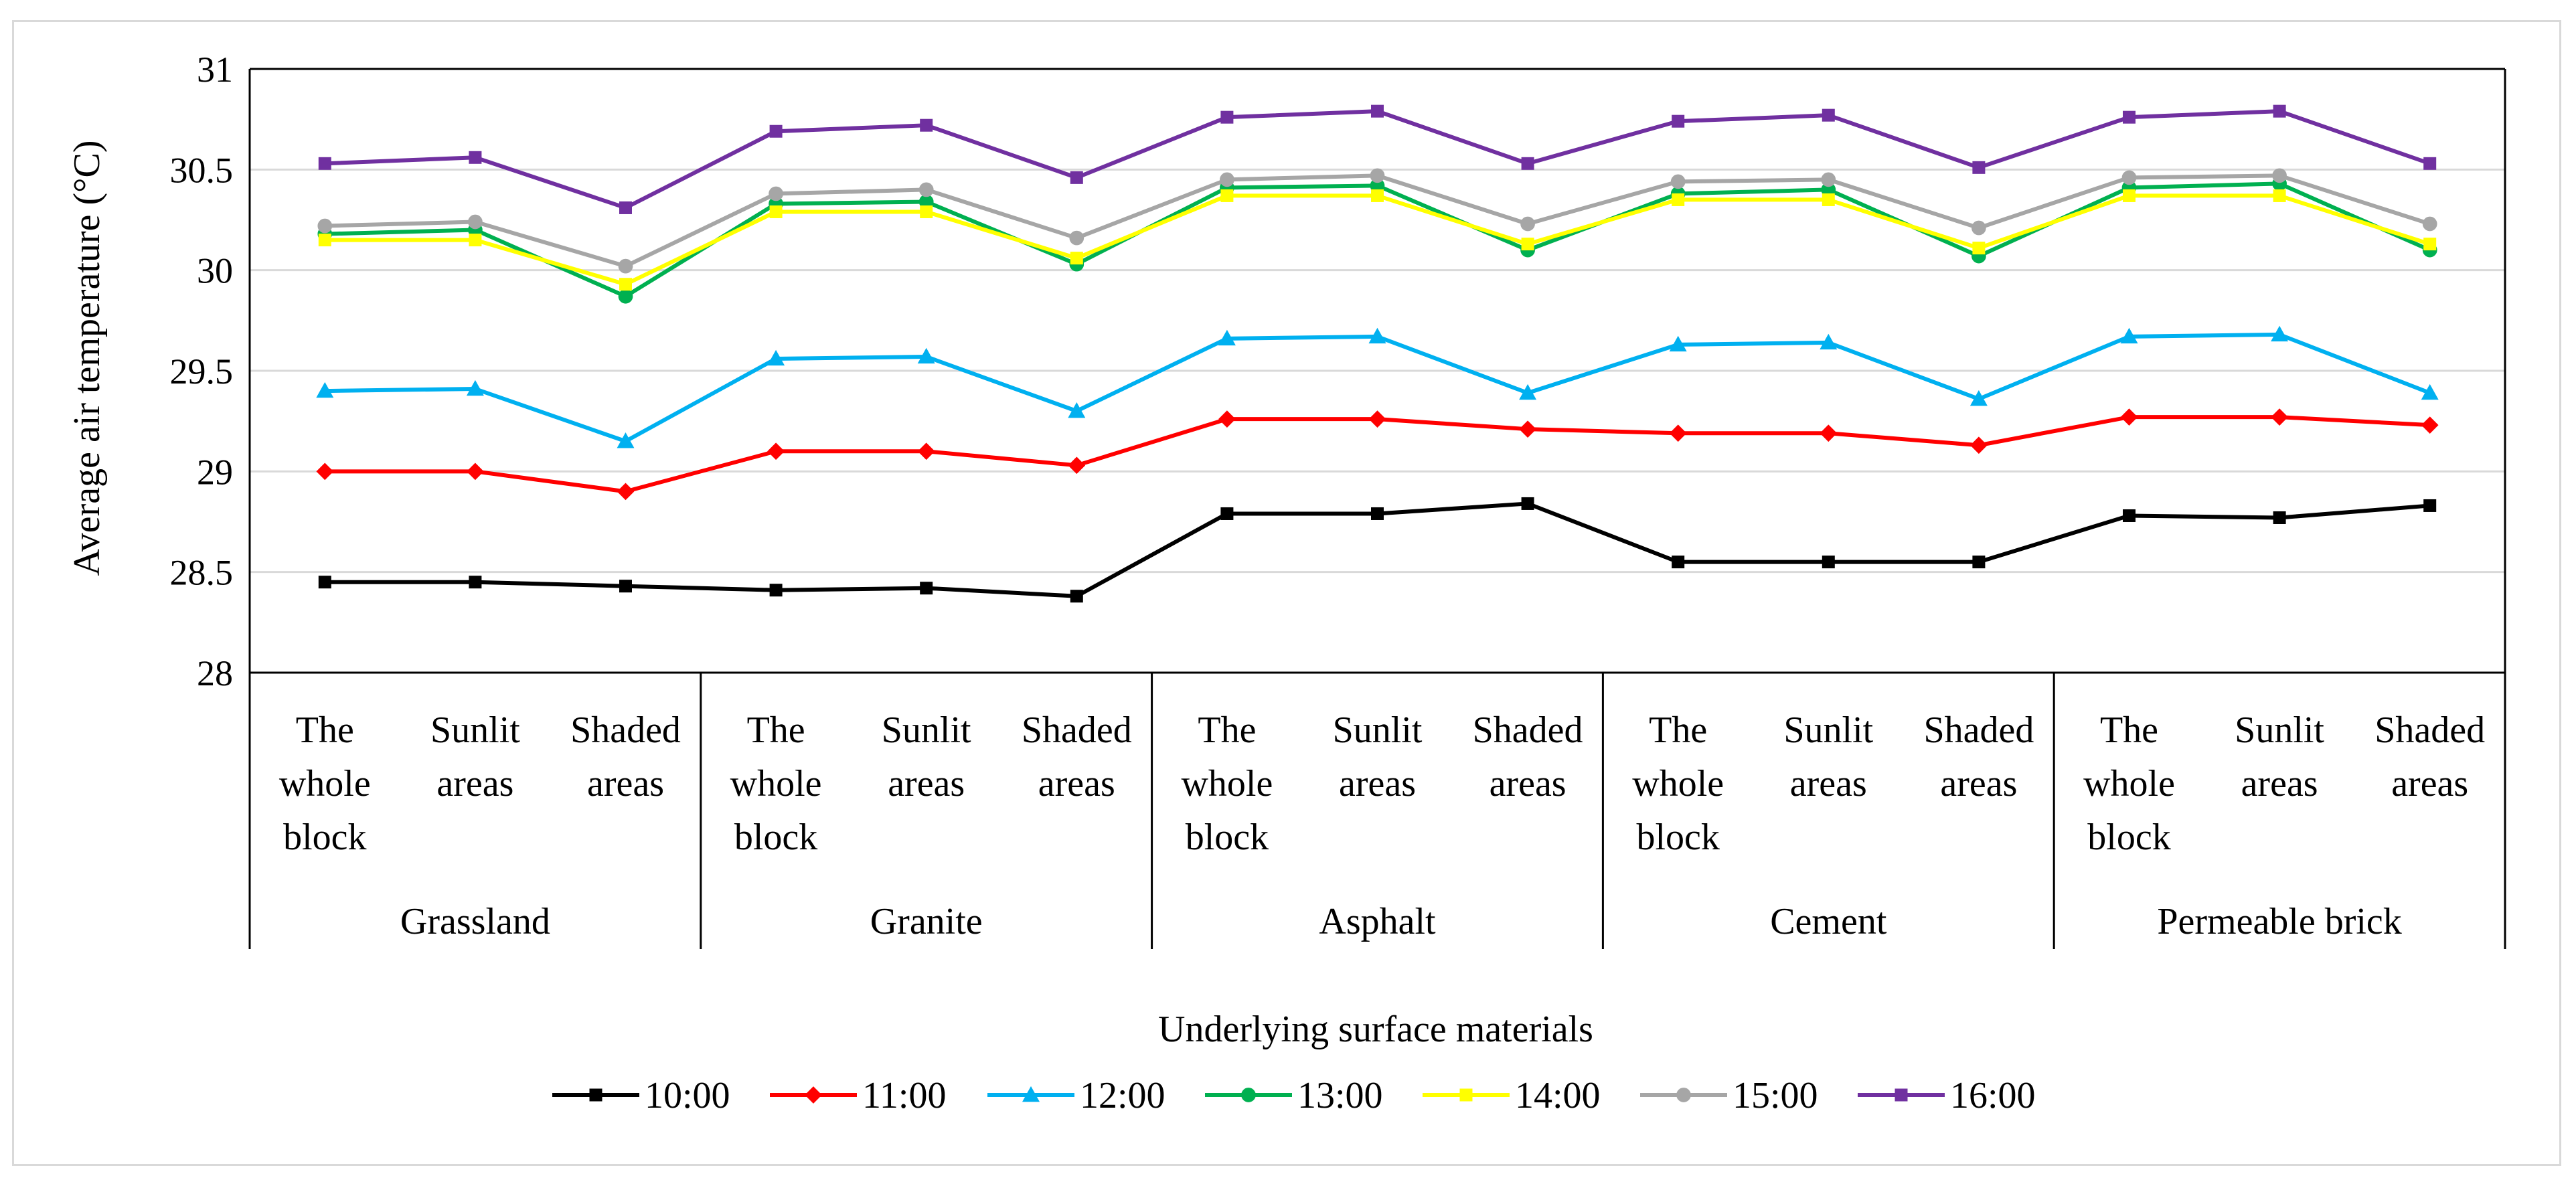 The image size is (2576, 1188). I want to click on series-line, so click(1378, 455).